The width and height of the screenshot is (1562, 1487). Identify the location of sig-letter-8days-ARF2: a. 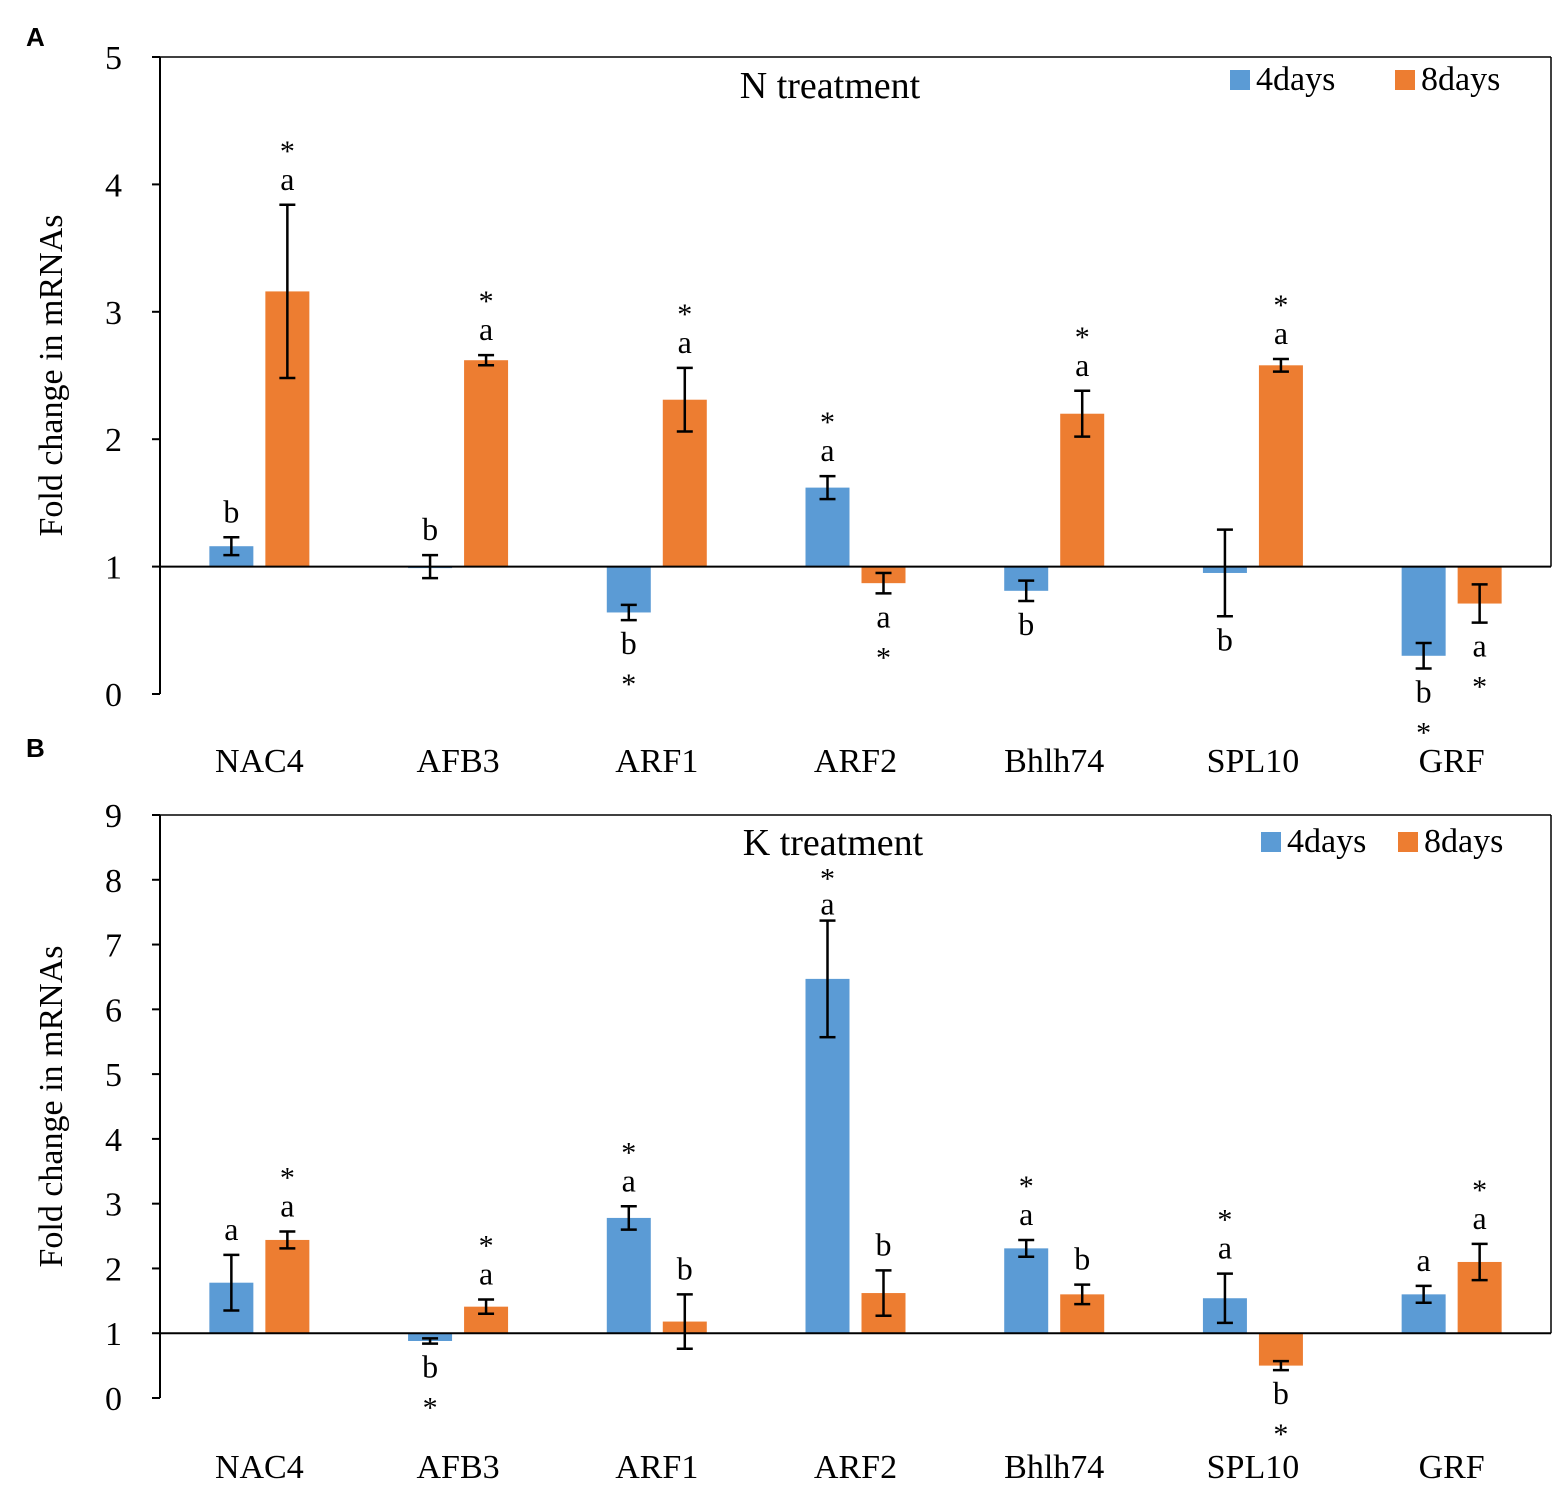
(883, 616).